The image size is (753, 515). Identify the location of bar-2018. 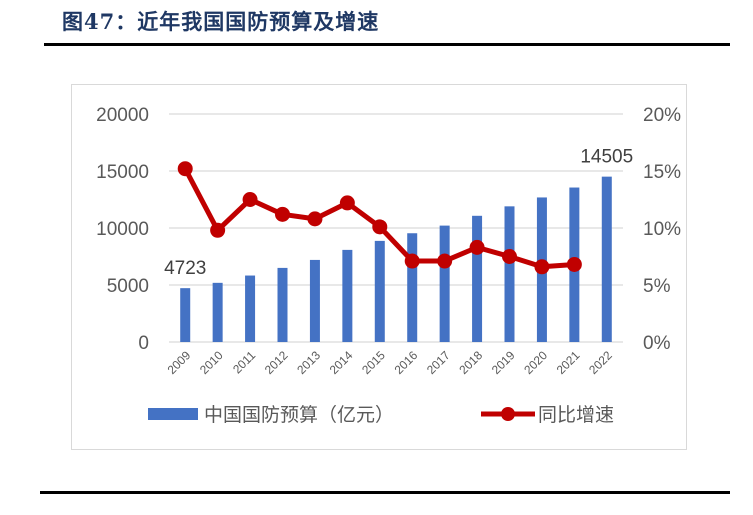
(477, 278).